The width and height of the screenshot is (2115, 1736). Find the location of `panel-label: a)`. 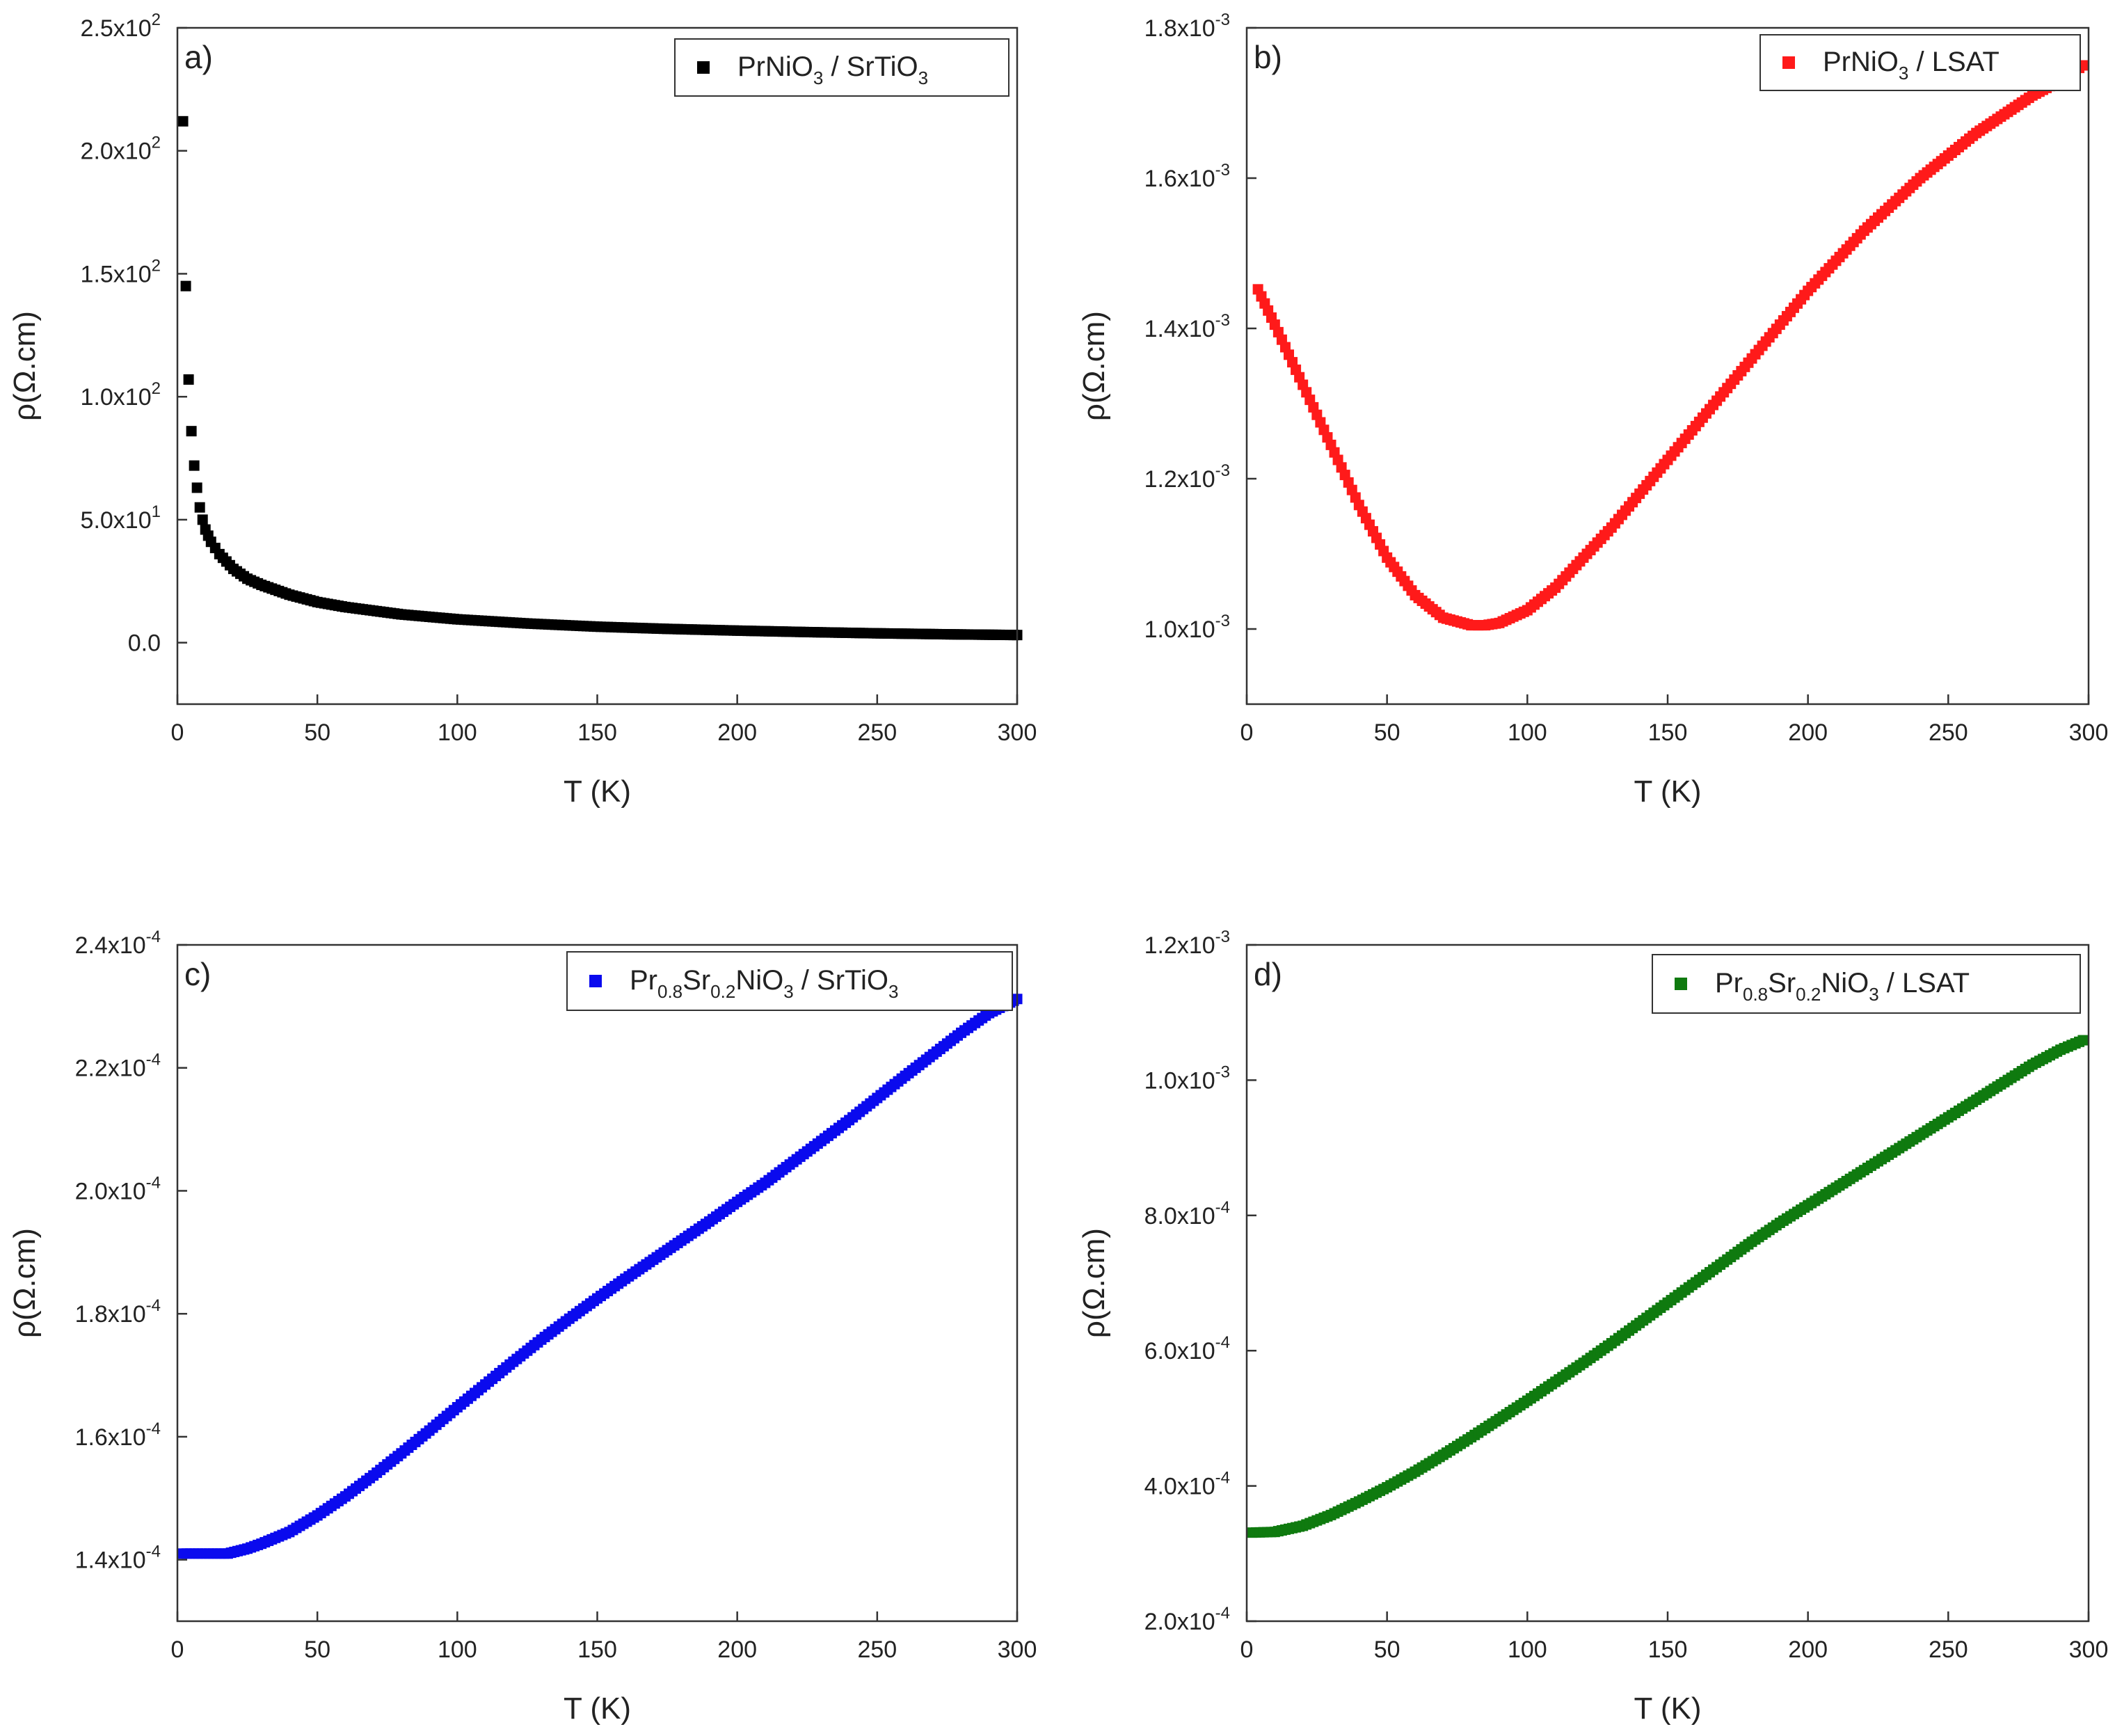

panel-label: a) is located at coordinates (199, 57).